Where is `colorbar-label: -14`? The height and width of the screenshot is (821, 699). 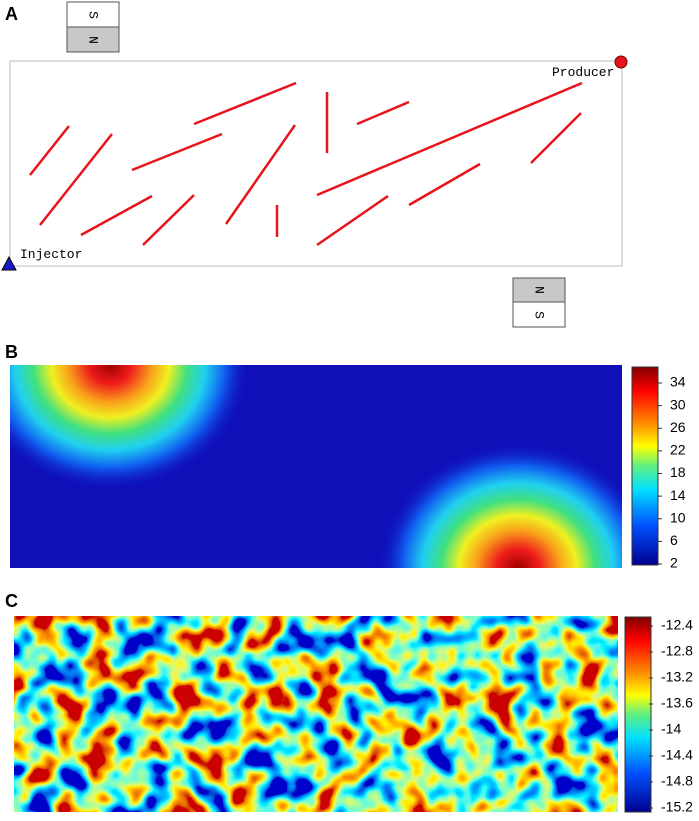
colorbar-label: -14 is located at coordinates (671, 729).